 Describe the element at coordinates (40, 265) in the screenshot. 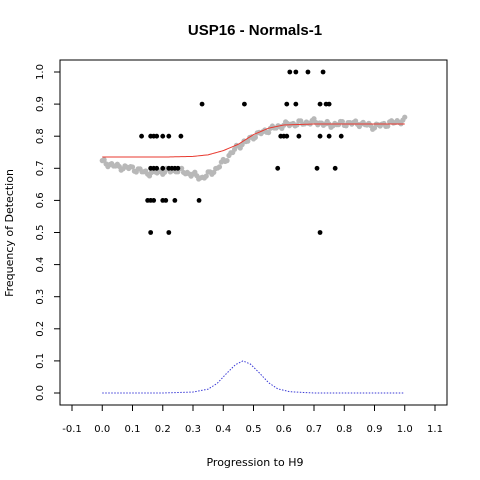

I see `y-tick-label: 0.4` at that location.